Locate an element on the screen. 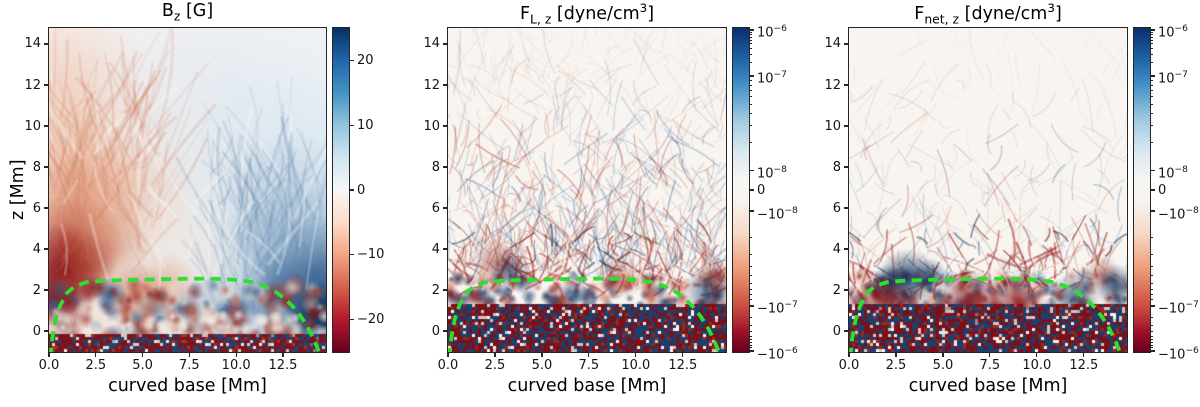  y-tick-label: 0 is located at coordinates (836, 331).